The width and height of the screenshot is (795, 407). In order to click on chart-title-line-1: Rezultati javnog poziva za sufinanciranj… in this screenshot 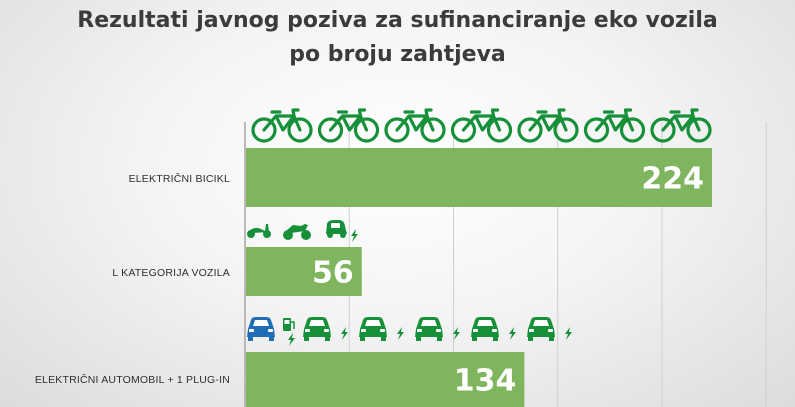, I will do `click(397, 20)`.